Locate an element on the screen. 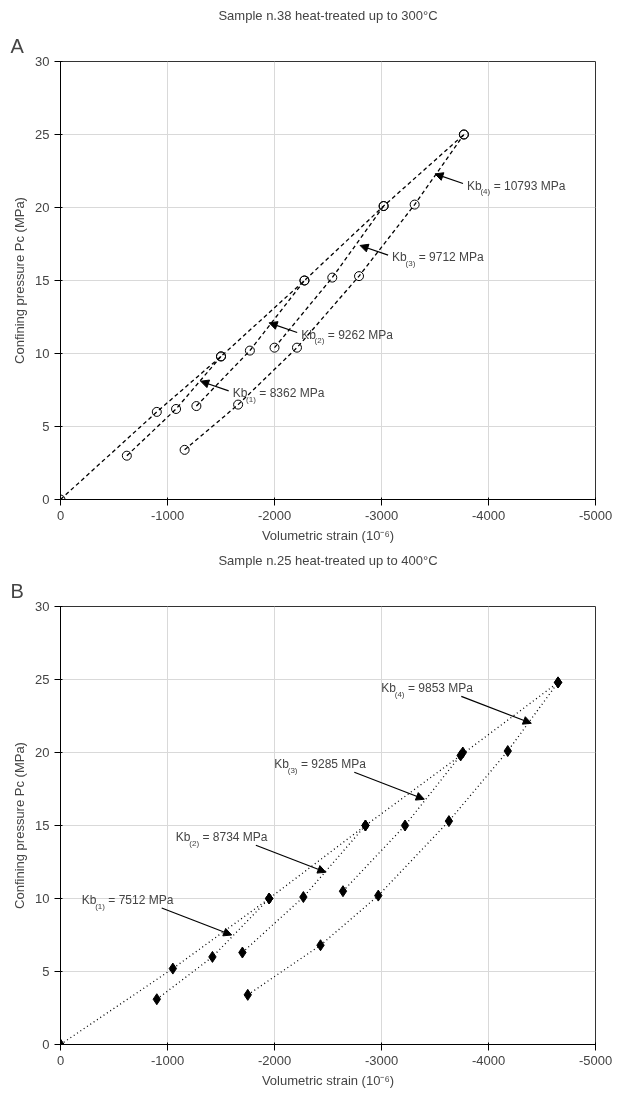  text: A is located at coordinates (17, 45).